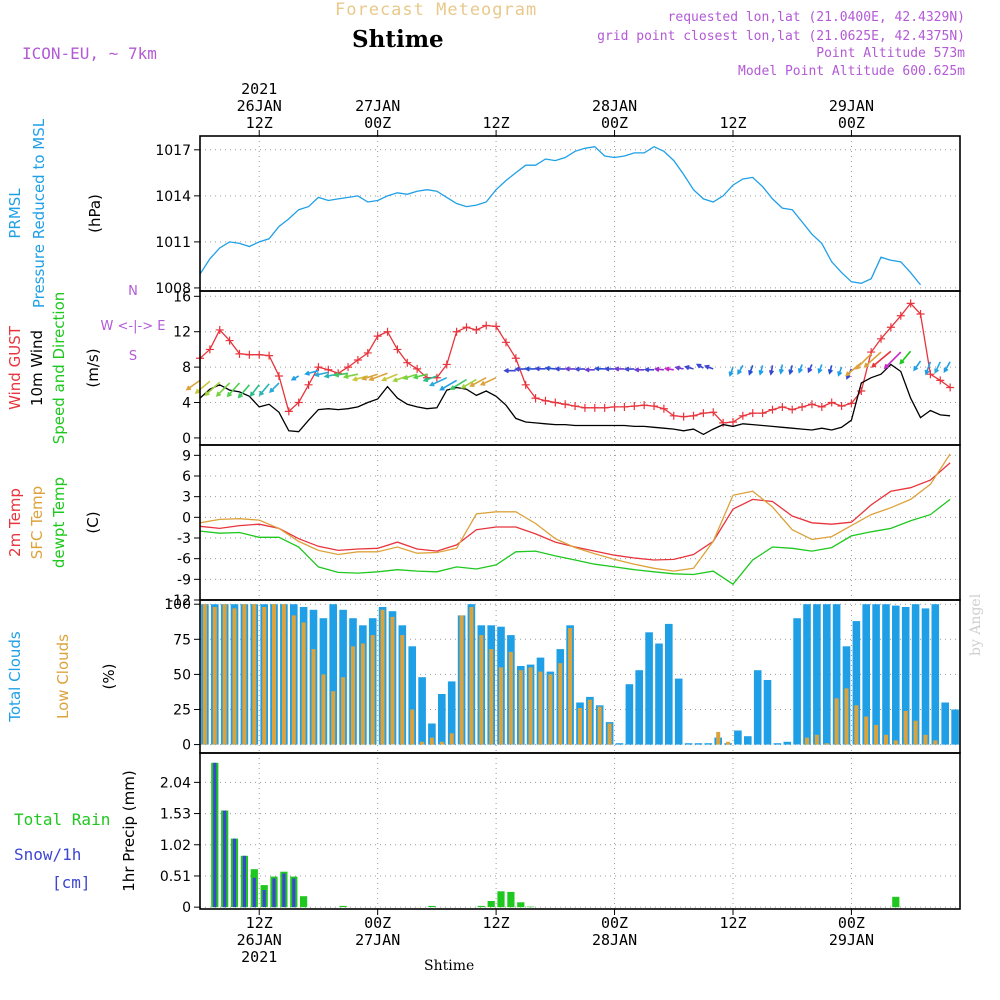 This screenshot has height=1000, width=1000. What do you see at coordinates (398, 39) in the screenshot?
I see `location-name: Shtime` at bounding box center [398, 39].